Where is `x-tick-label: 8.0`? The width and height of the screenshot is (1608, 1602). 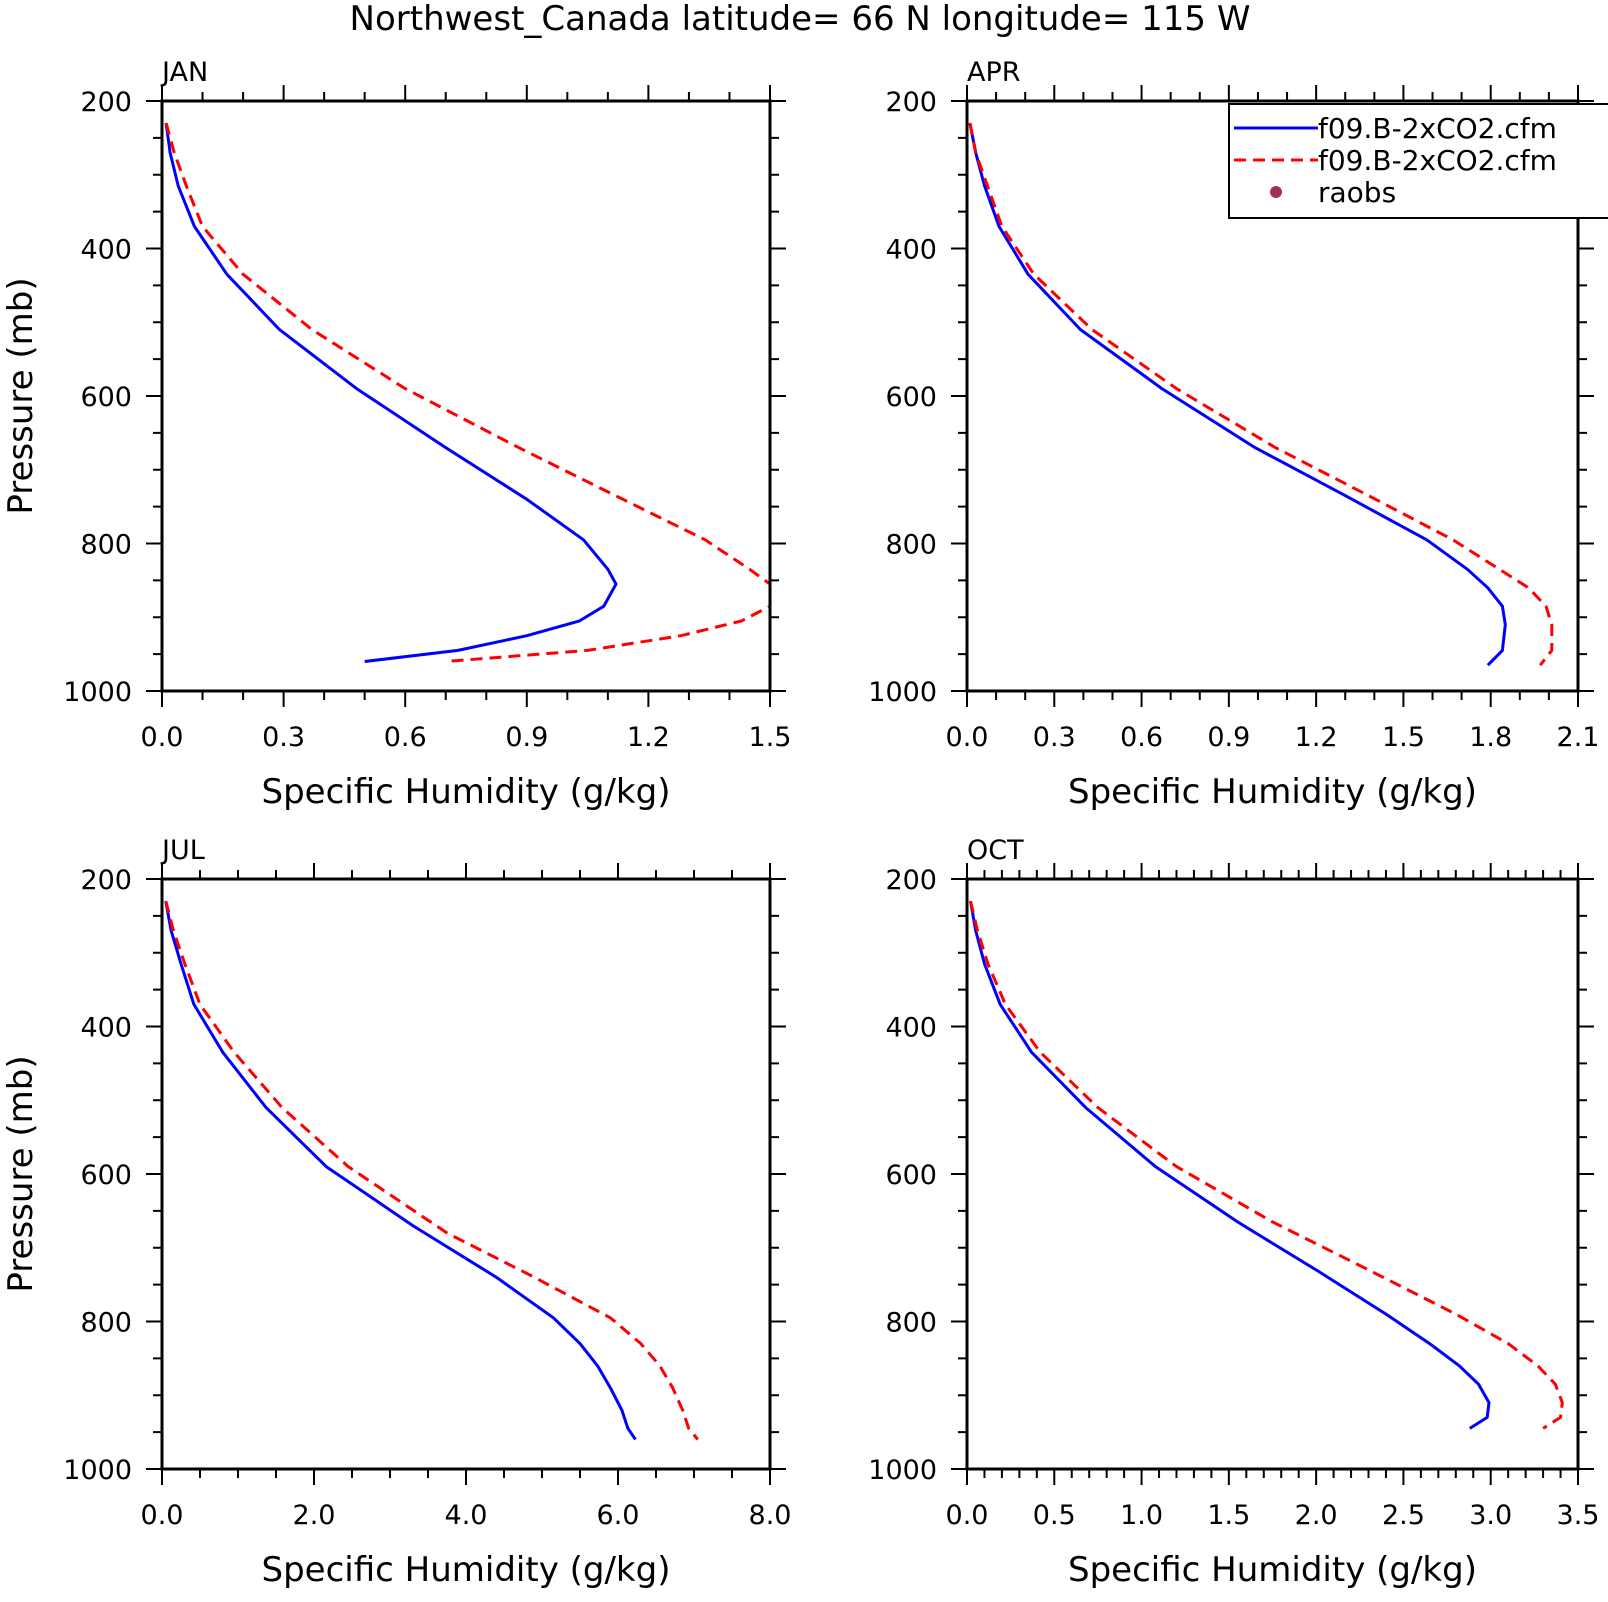
x-tick-label: 8.0 is located at coordinates (770, 1515).